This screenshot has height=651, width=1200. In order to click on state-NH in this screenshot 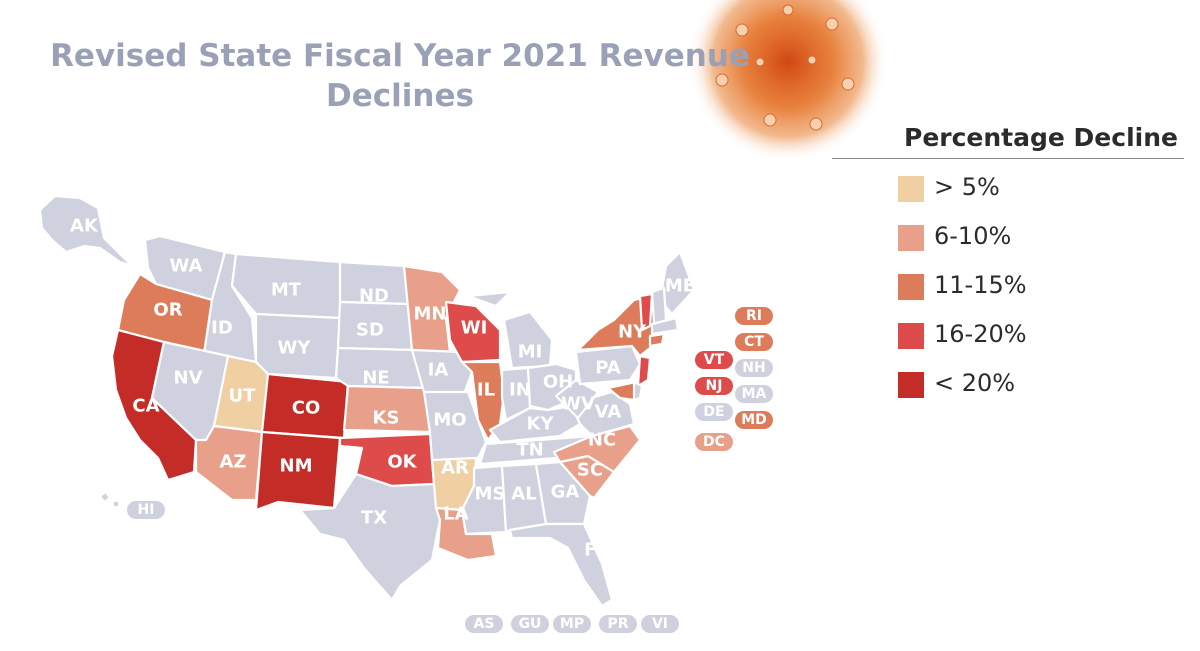, I will do `click(659, 306)`.